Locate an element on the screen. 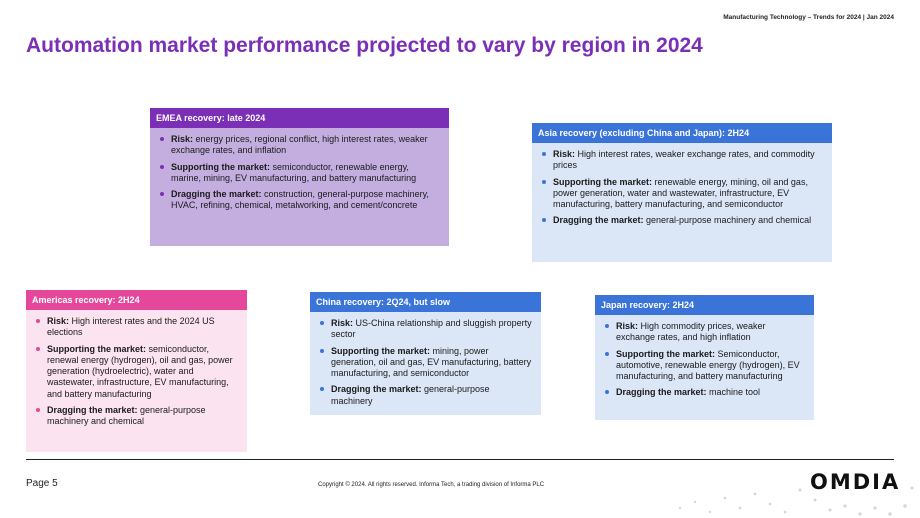 The width and height of the screenshot is (920, 518). page-number: Page 5 is located at coordinates (42, 483).